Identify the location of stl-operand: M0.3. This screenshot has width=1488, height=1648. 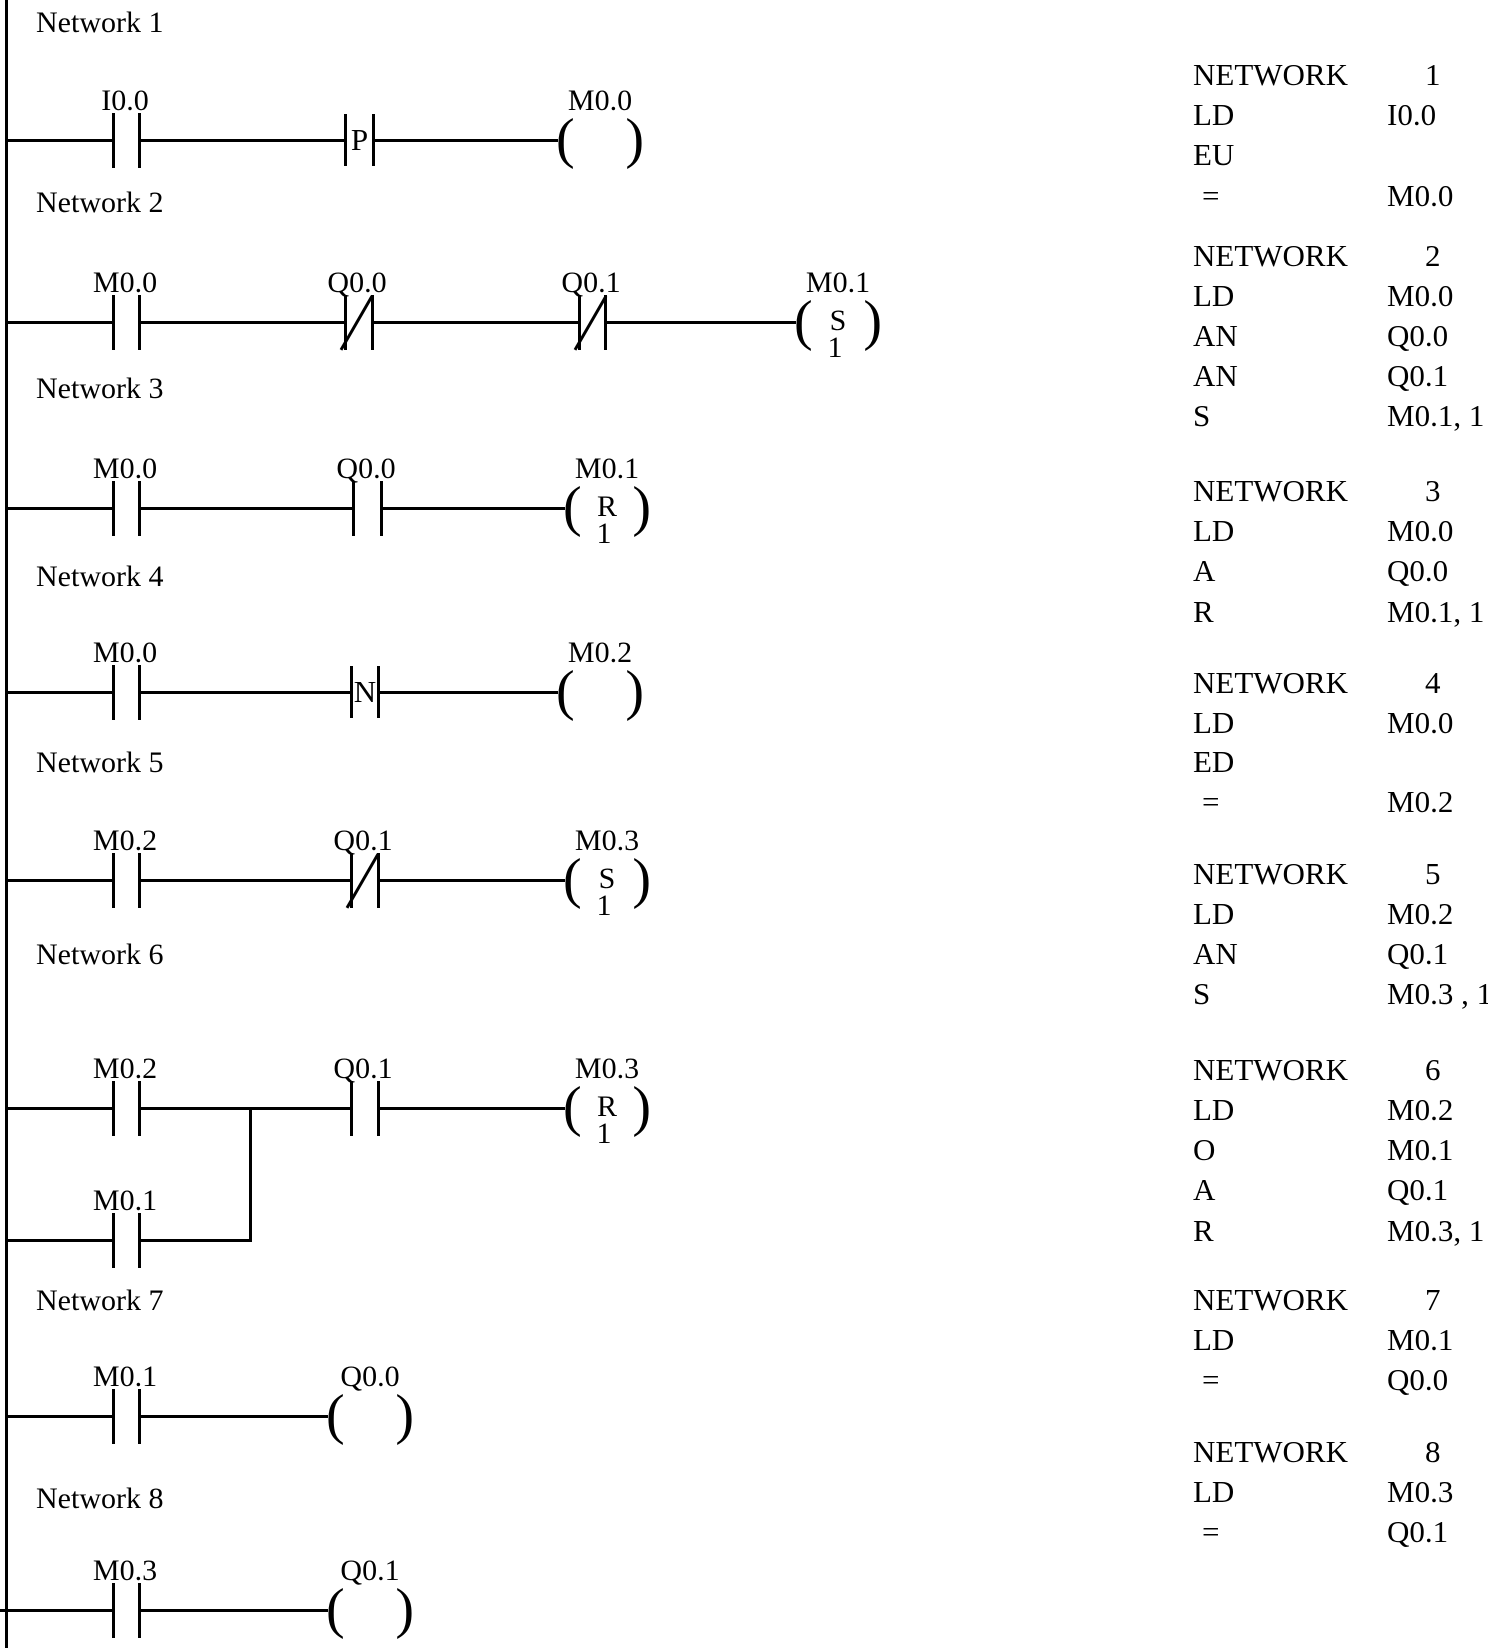
(1420, 1491).